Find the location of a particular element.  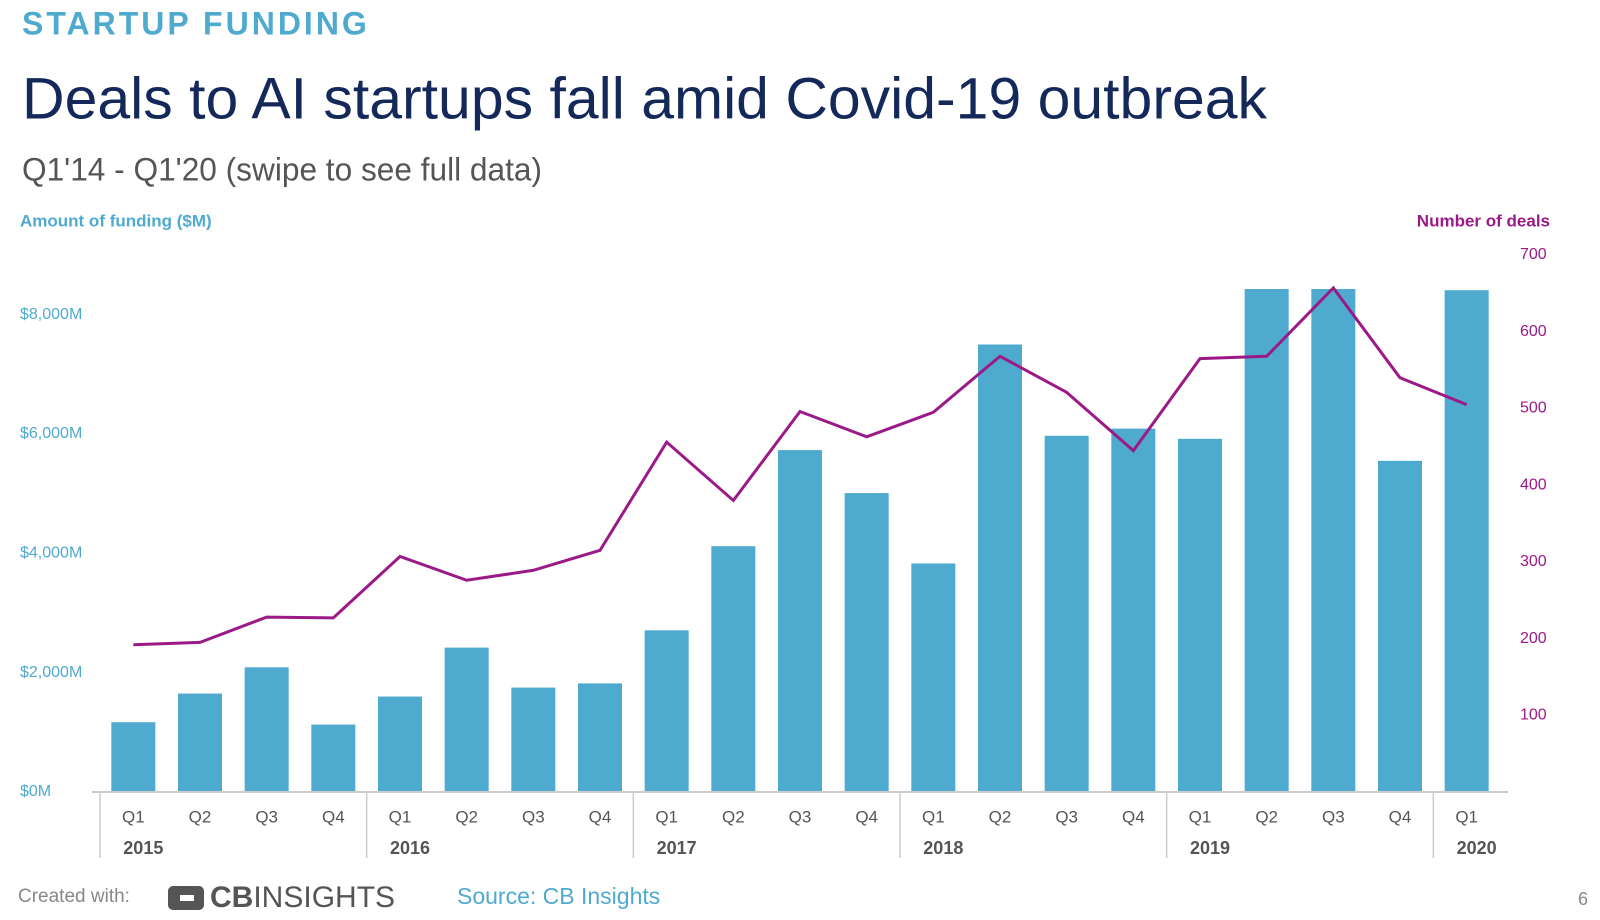

kicker: STARTUP FUNDING is located at coordinates (196, 23).